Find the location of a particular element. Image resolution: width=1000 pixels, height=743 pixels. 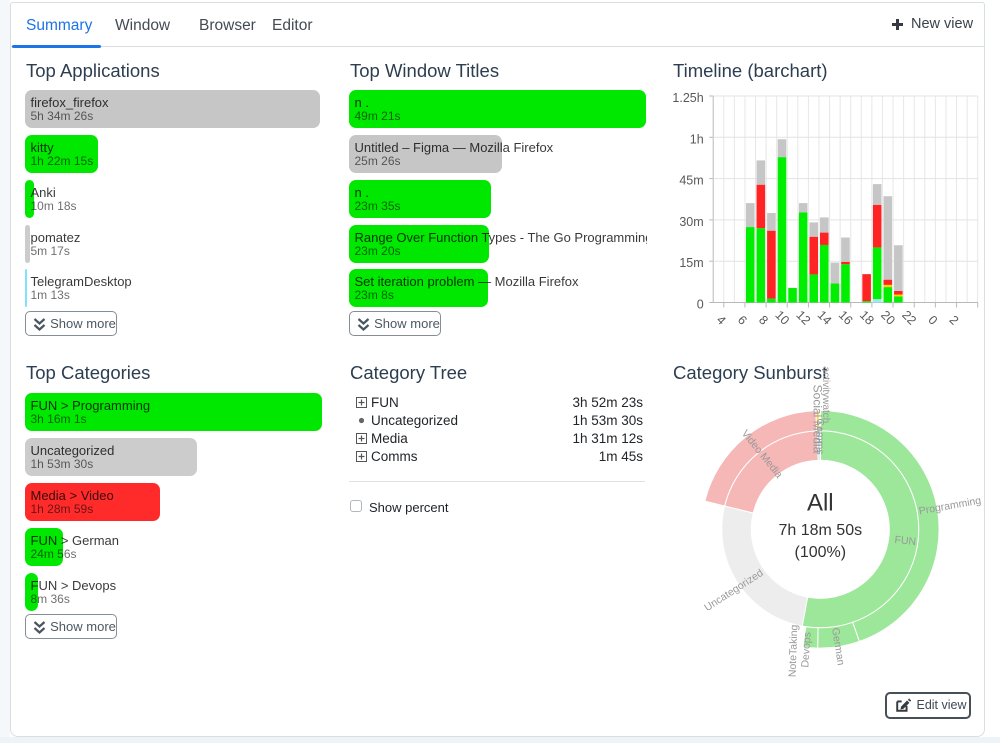

svg-text: 12 is located at coordinates (803, 318).